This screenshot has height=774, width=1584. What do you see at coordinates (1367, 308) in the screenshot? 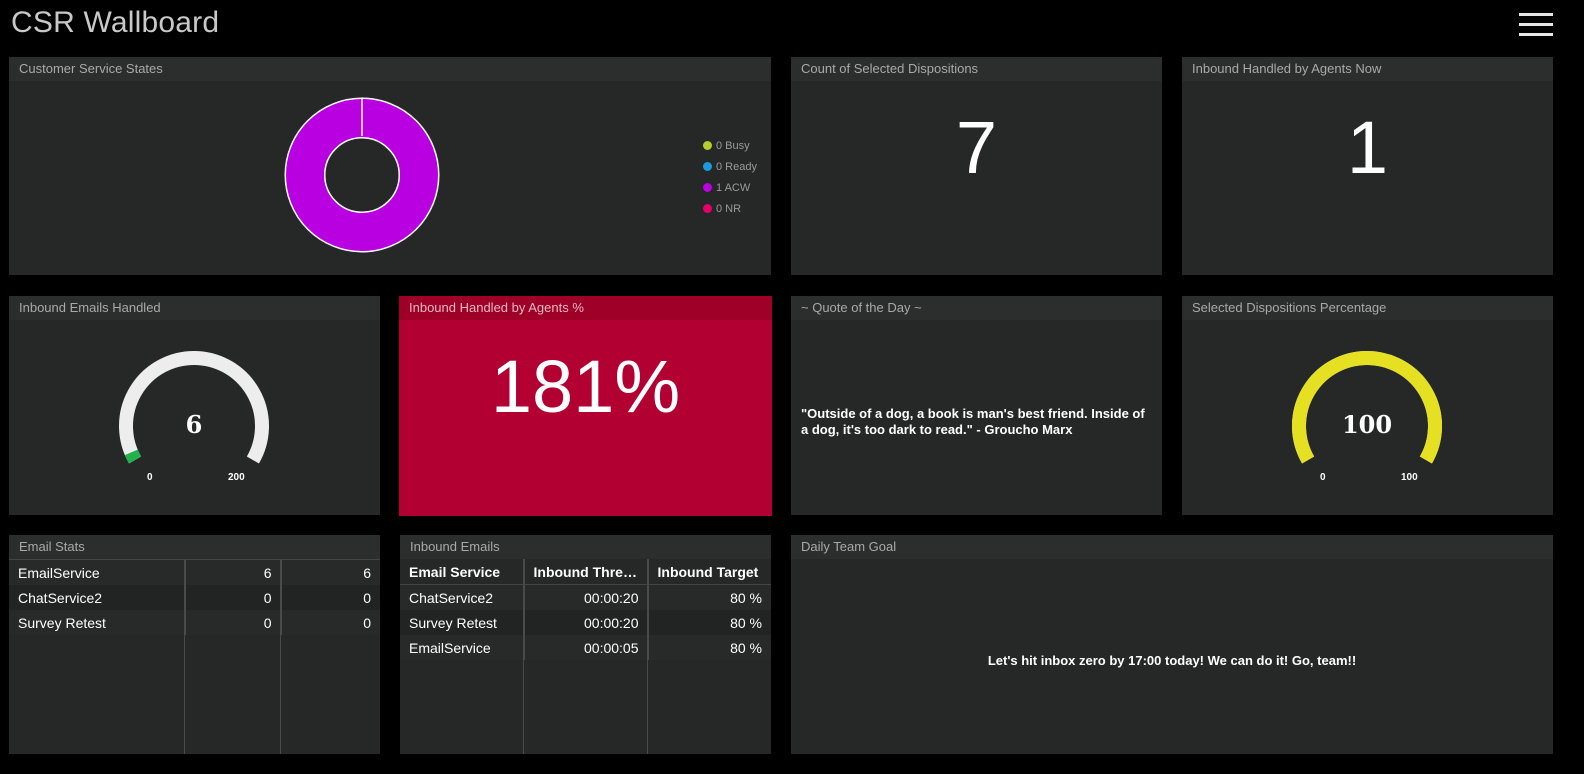
I see `widget-title: Selected Dispositions Percentage` at bounding box center [1367, 308].